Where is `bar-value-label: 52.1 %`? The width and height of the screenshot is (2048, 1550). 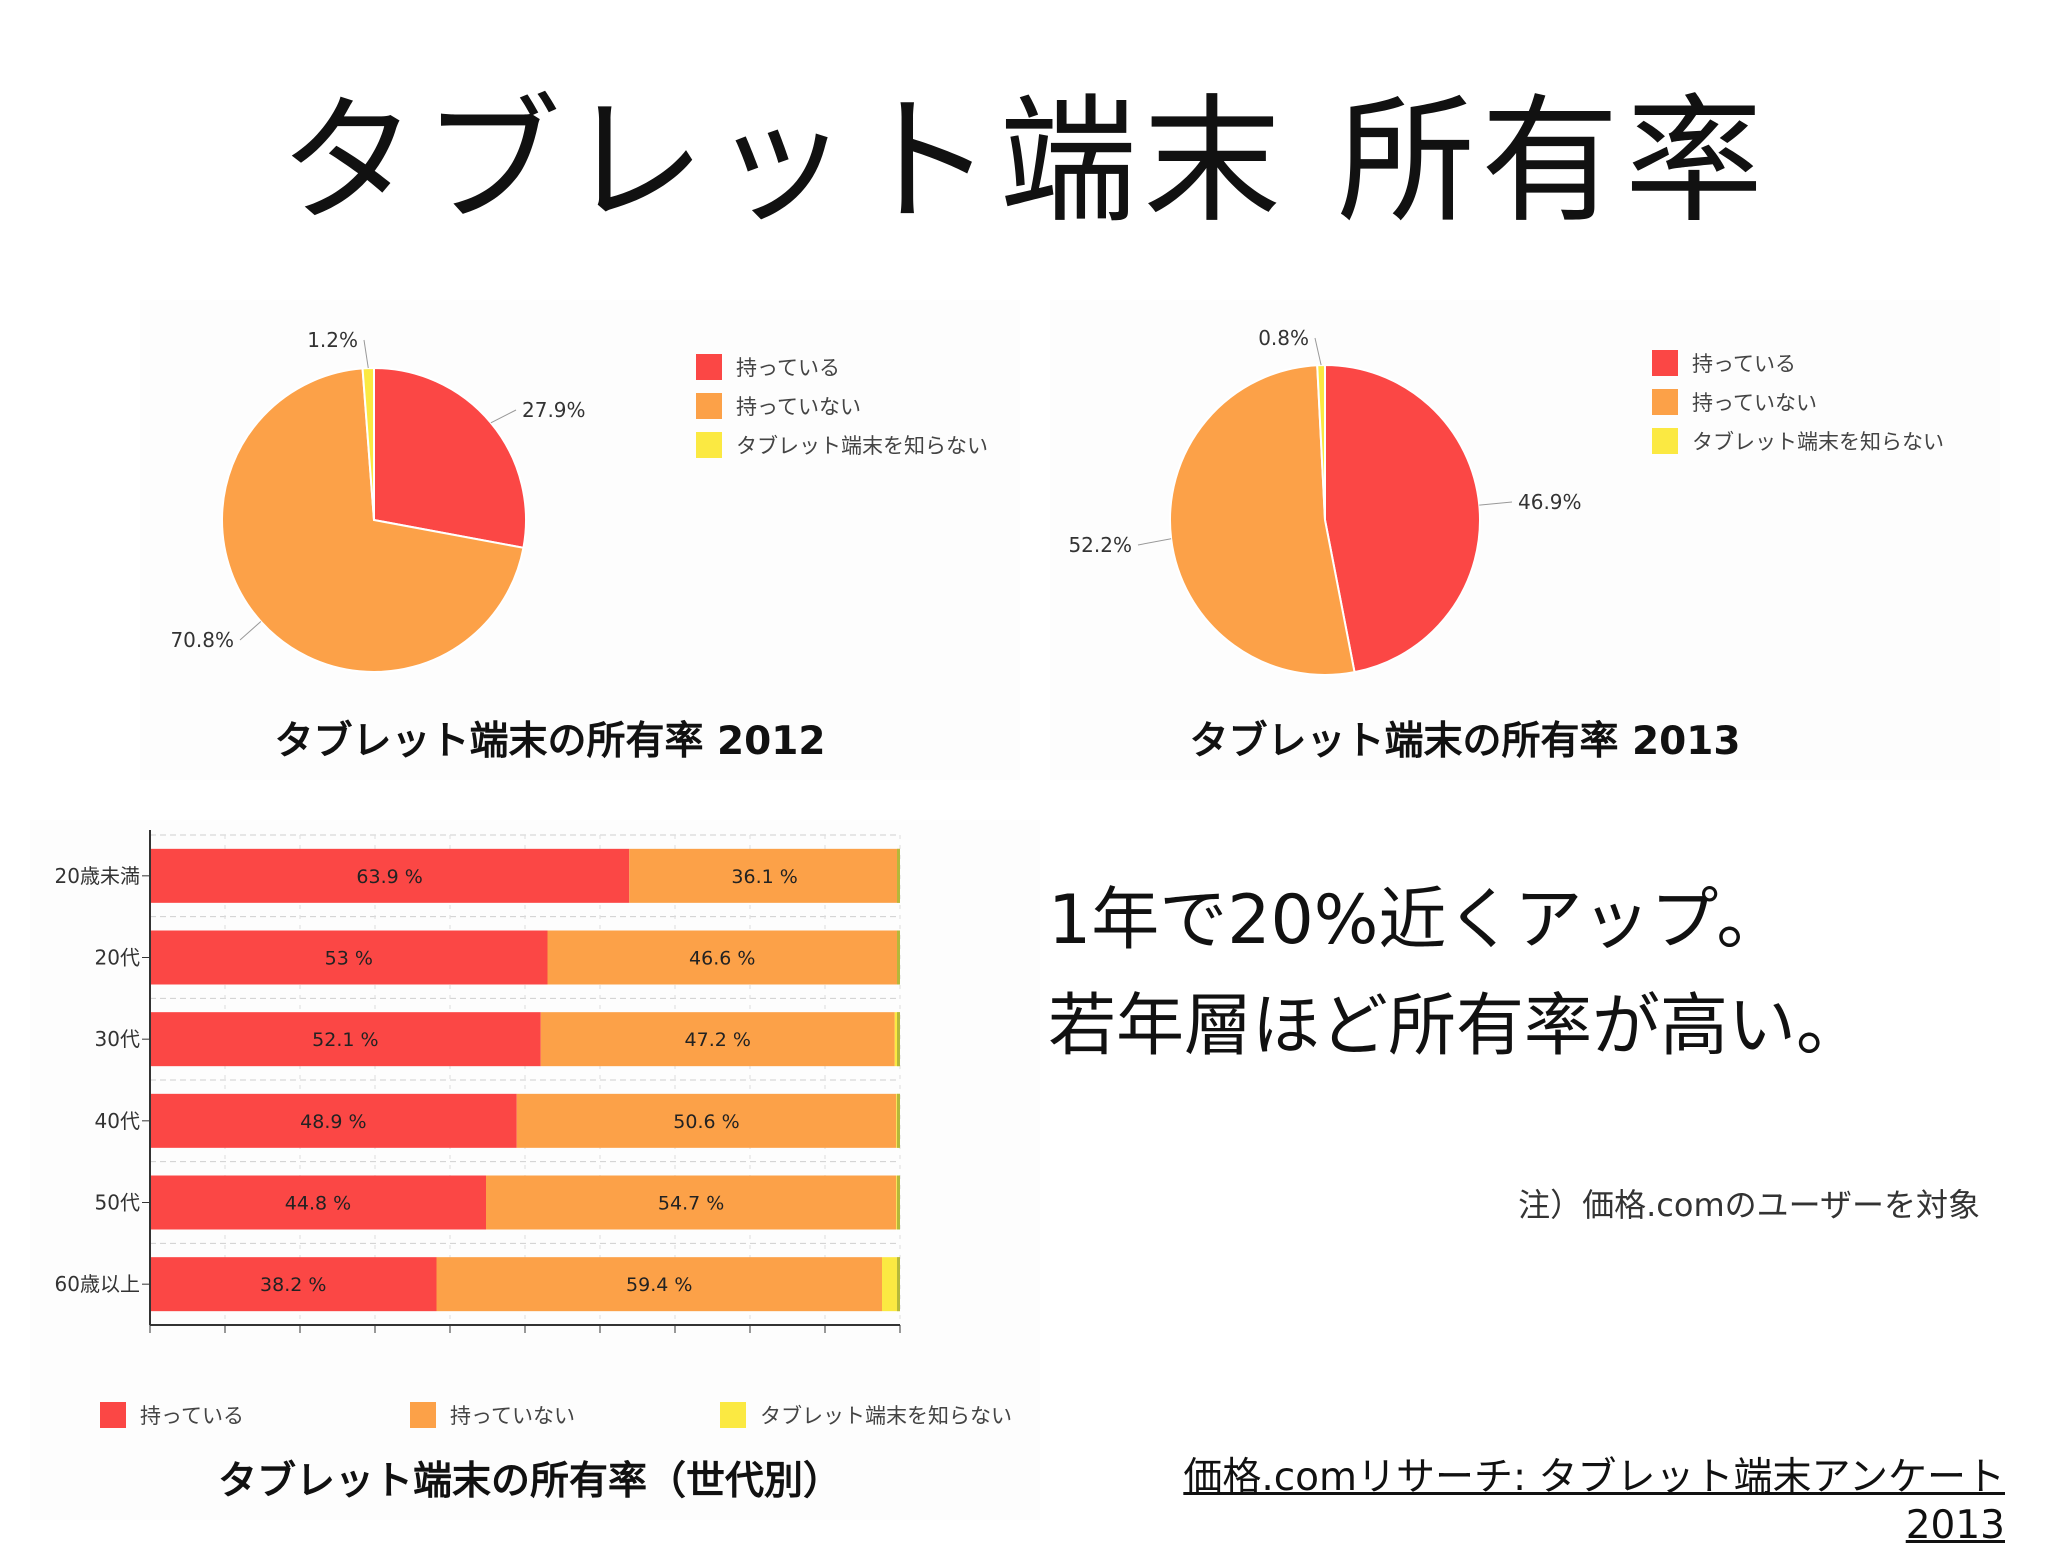
bar-value-label: 52.1 % is located at coordinates (345, 1040).